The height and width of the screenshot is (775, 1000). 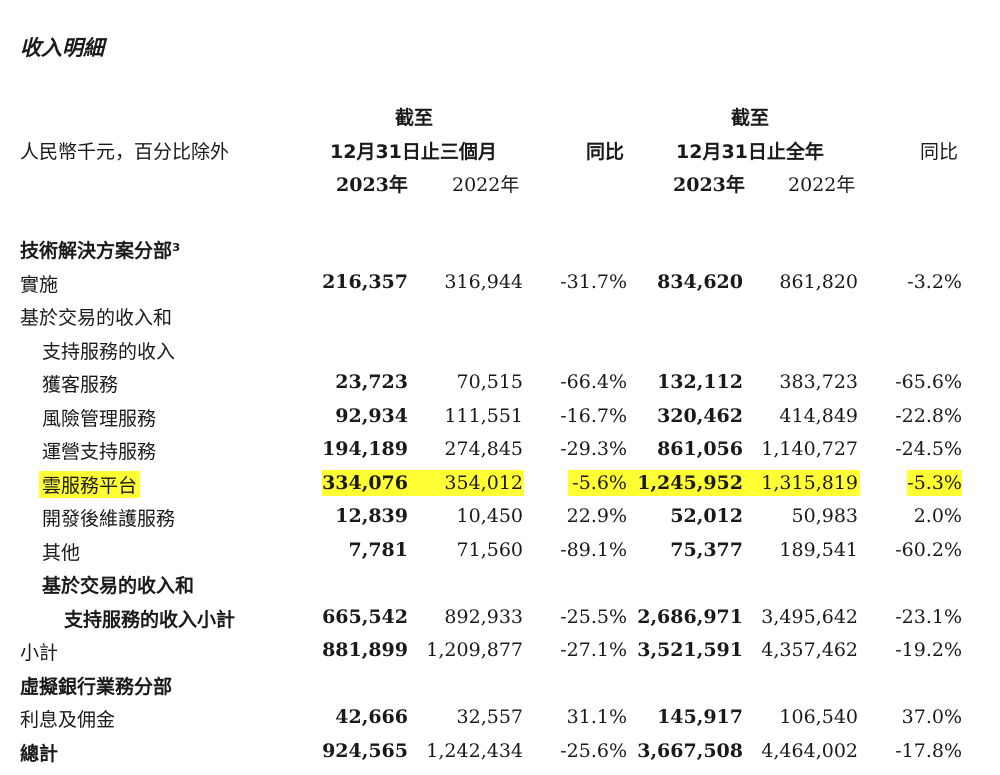 I want to click on rev-2022-full-cell: 414,849, so click(x=818, y=415).